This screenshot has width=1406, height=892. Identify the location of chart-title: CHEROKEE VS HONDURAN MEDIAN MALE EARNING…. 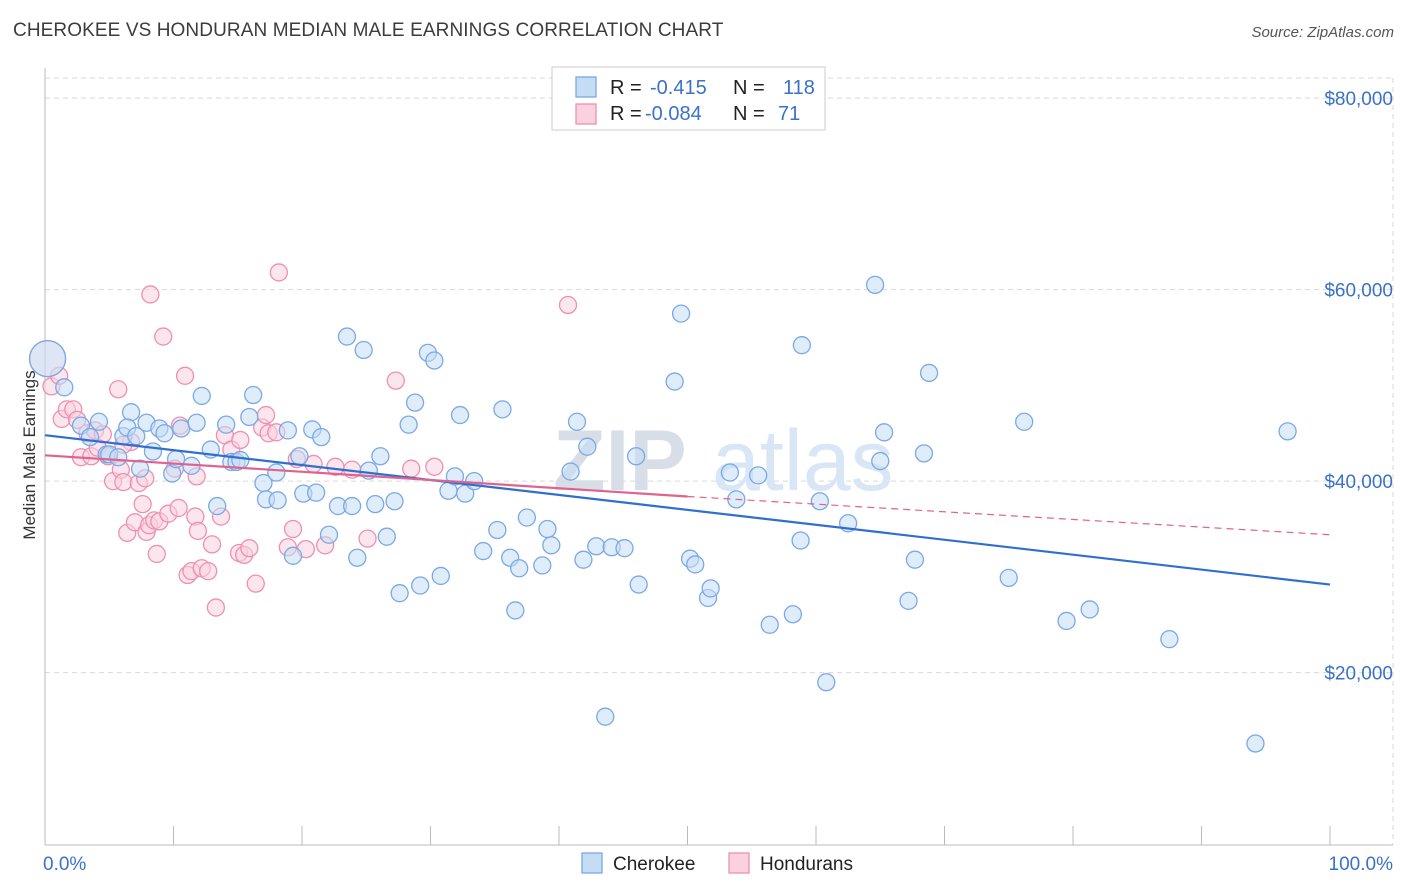
(368, 30).